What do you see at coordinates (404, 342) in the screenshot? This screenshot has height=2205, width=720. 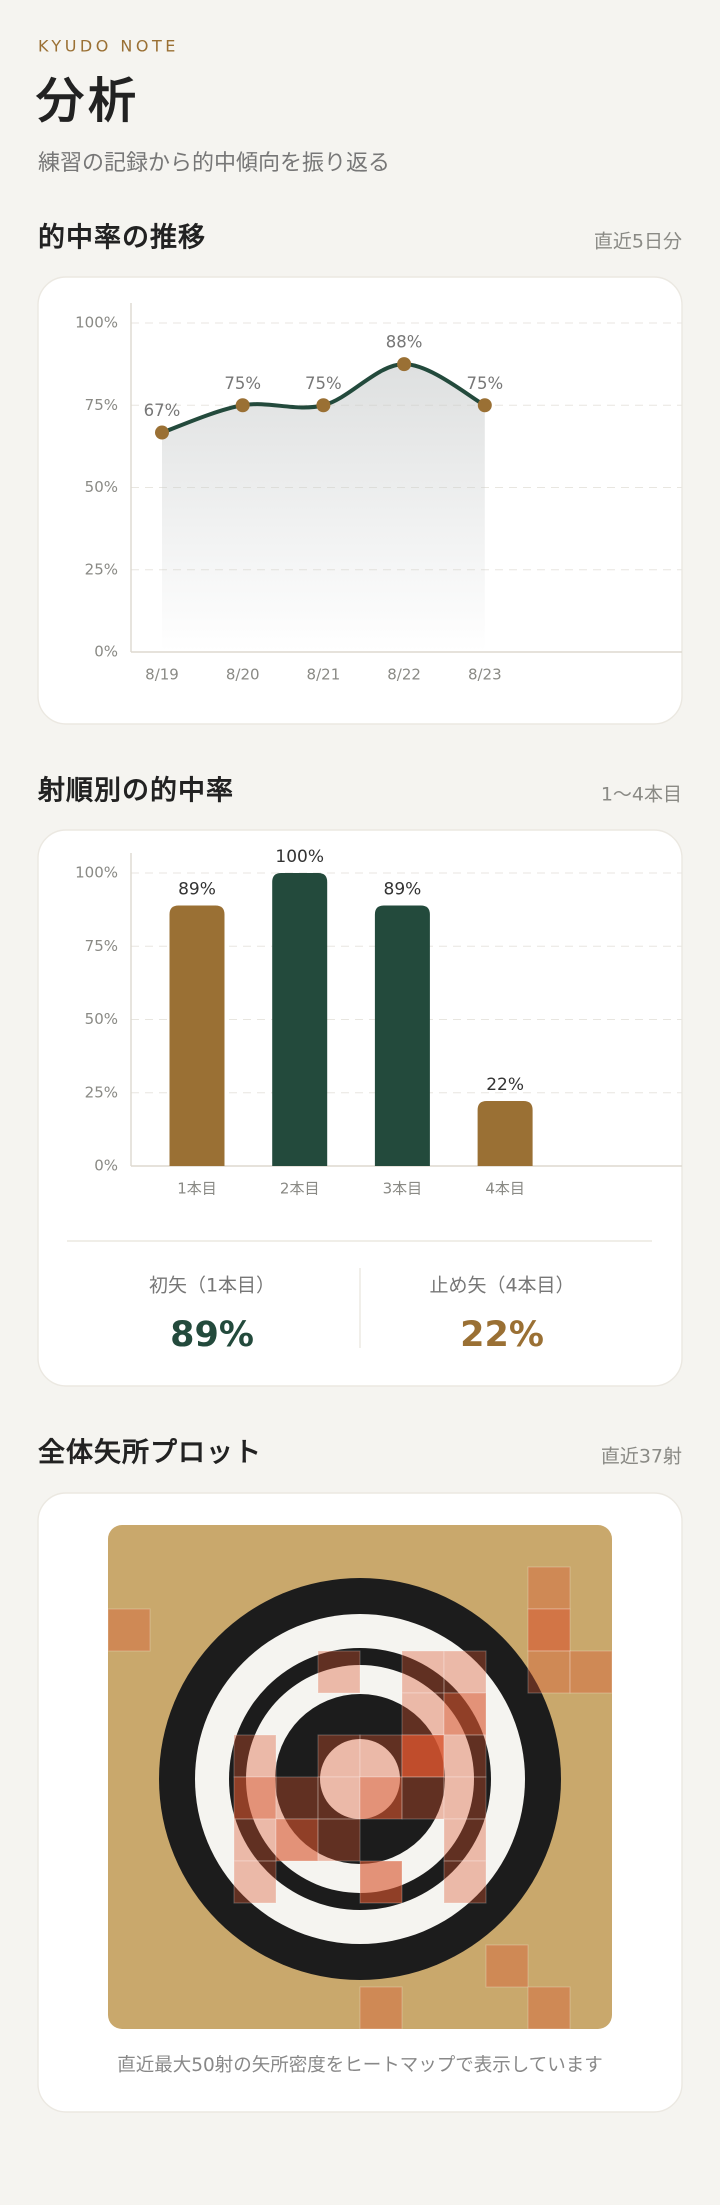 I see `data-label: 88%` at bounding box center [404, 342].